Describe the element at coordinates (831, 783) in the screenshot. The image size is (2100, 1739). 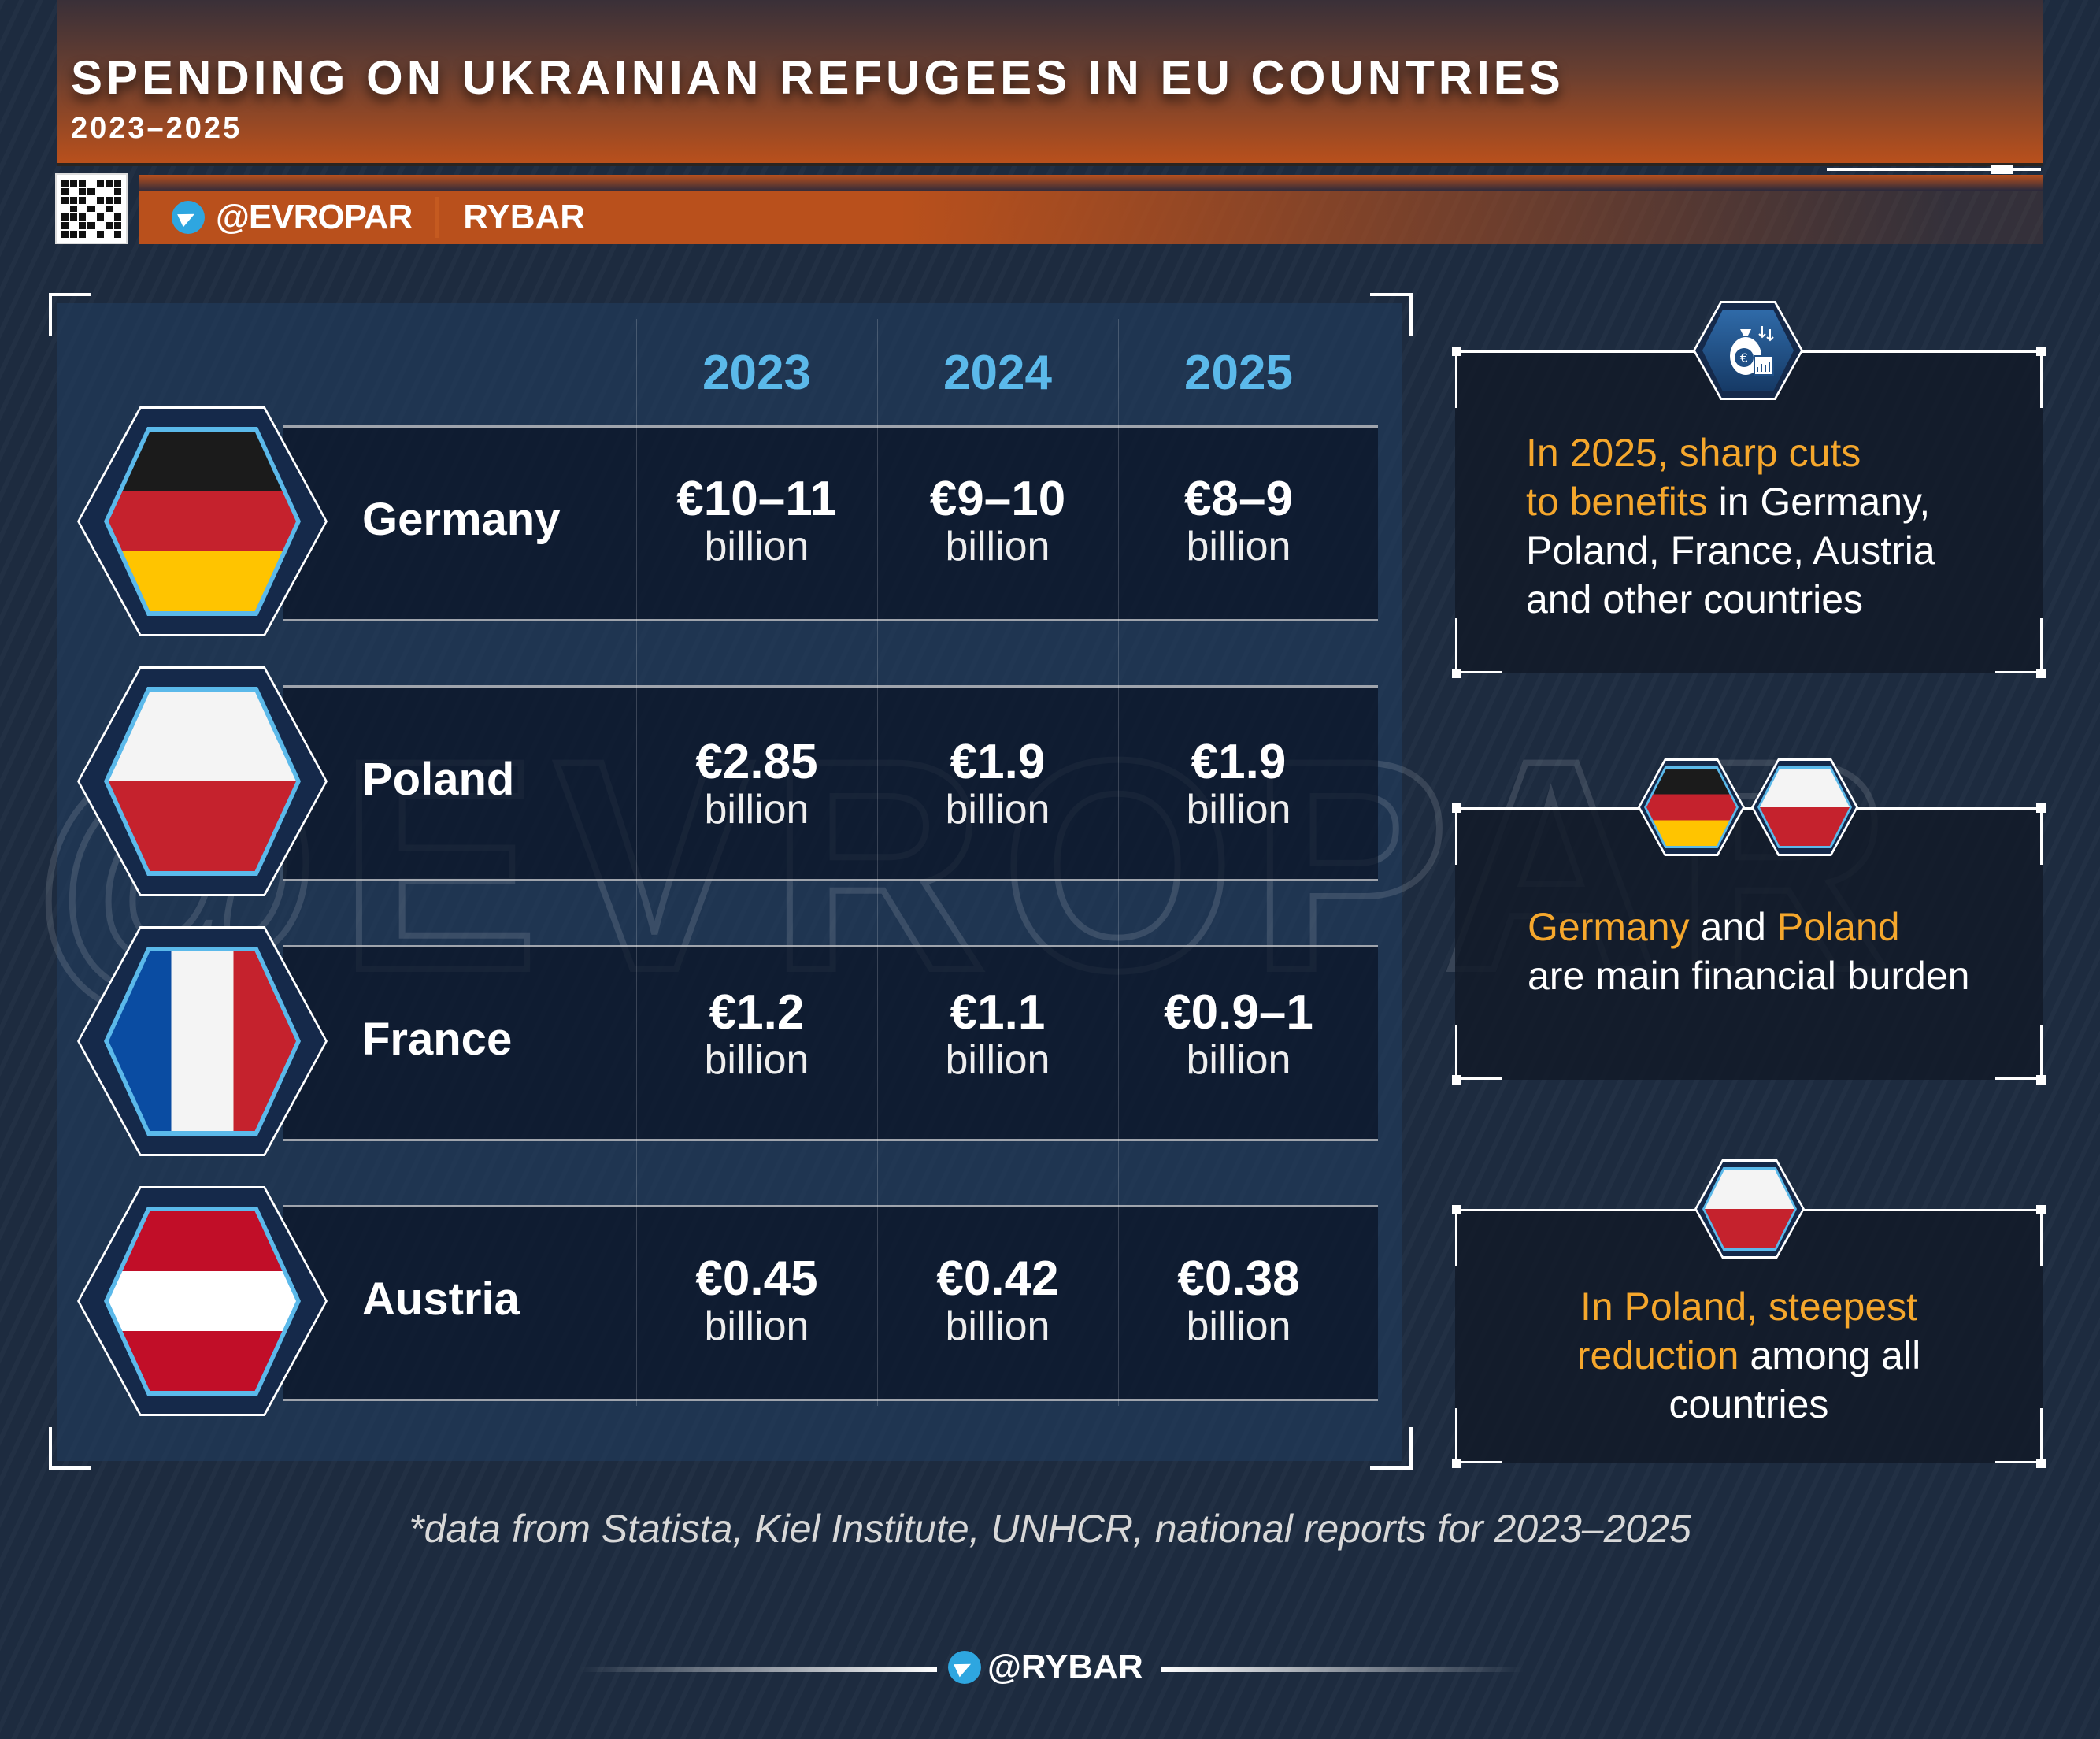
I see `table-row-poland` at that location.